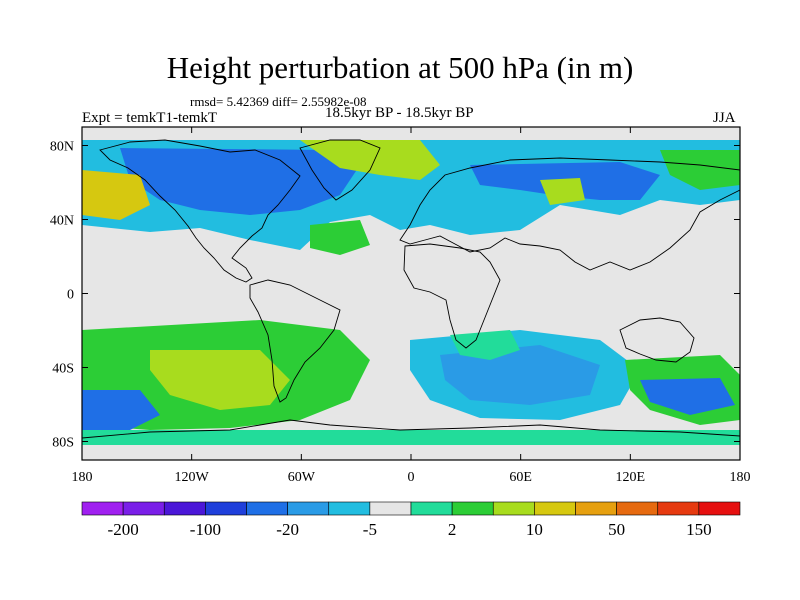 This screenshot has width=800, height=600. What do you see at coordinates (452, 296) in the screenshot?
I see `coast-africa` at bounding box center [452, 296].